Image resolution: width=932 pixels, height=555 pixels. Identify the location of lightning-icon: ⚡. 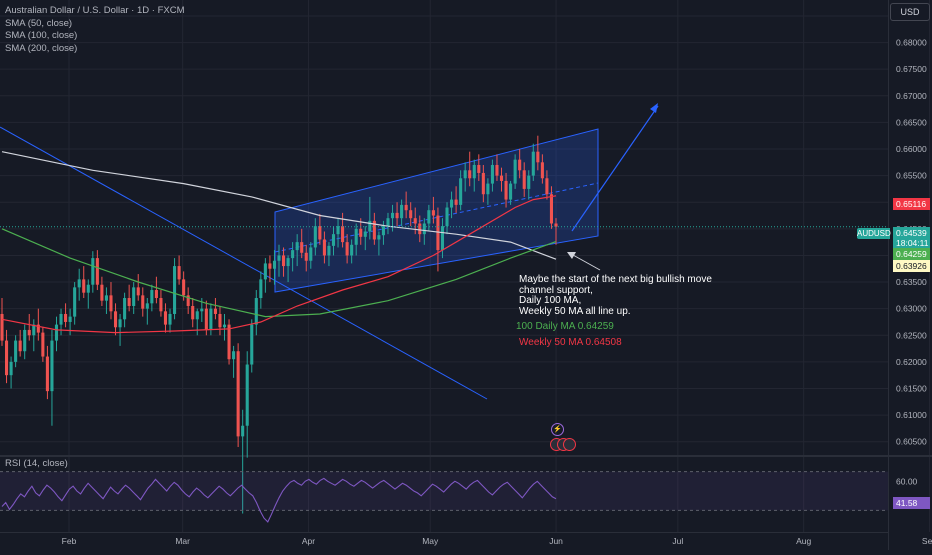
(557, 429).